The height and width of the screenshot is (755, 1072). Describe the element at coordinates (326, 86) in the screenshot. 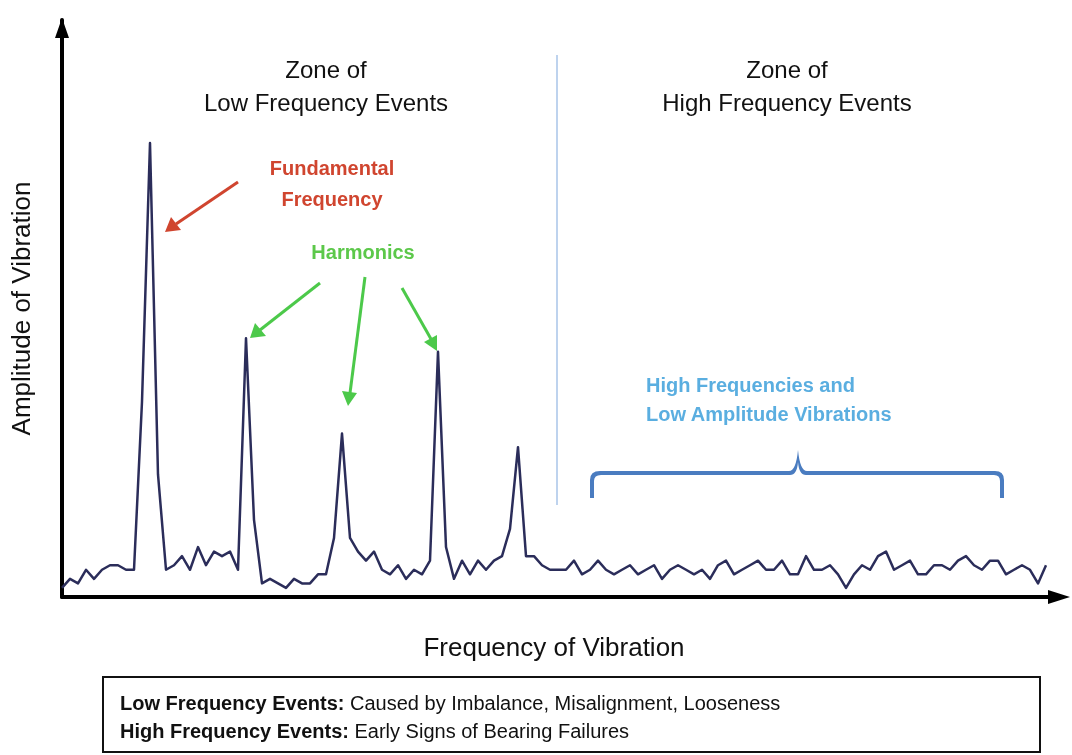

I see `text: Zone of Low Frequency Events` at that location.